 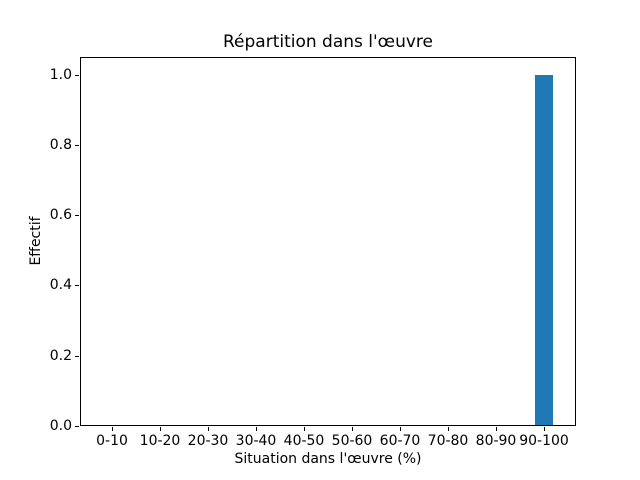 I want to click on x-axis-label: Situation dans l'œuvre (%), so click(x=328, y=459).